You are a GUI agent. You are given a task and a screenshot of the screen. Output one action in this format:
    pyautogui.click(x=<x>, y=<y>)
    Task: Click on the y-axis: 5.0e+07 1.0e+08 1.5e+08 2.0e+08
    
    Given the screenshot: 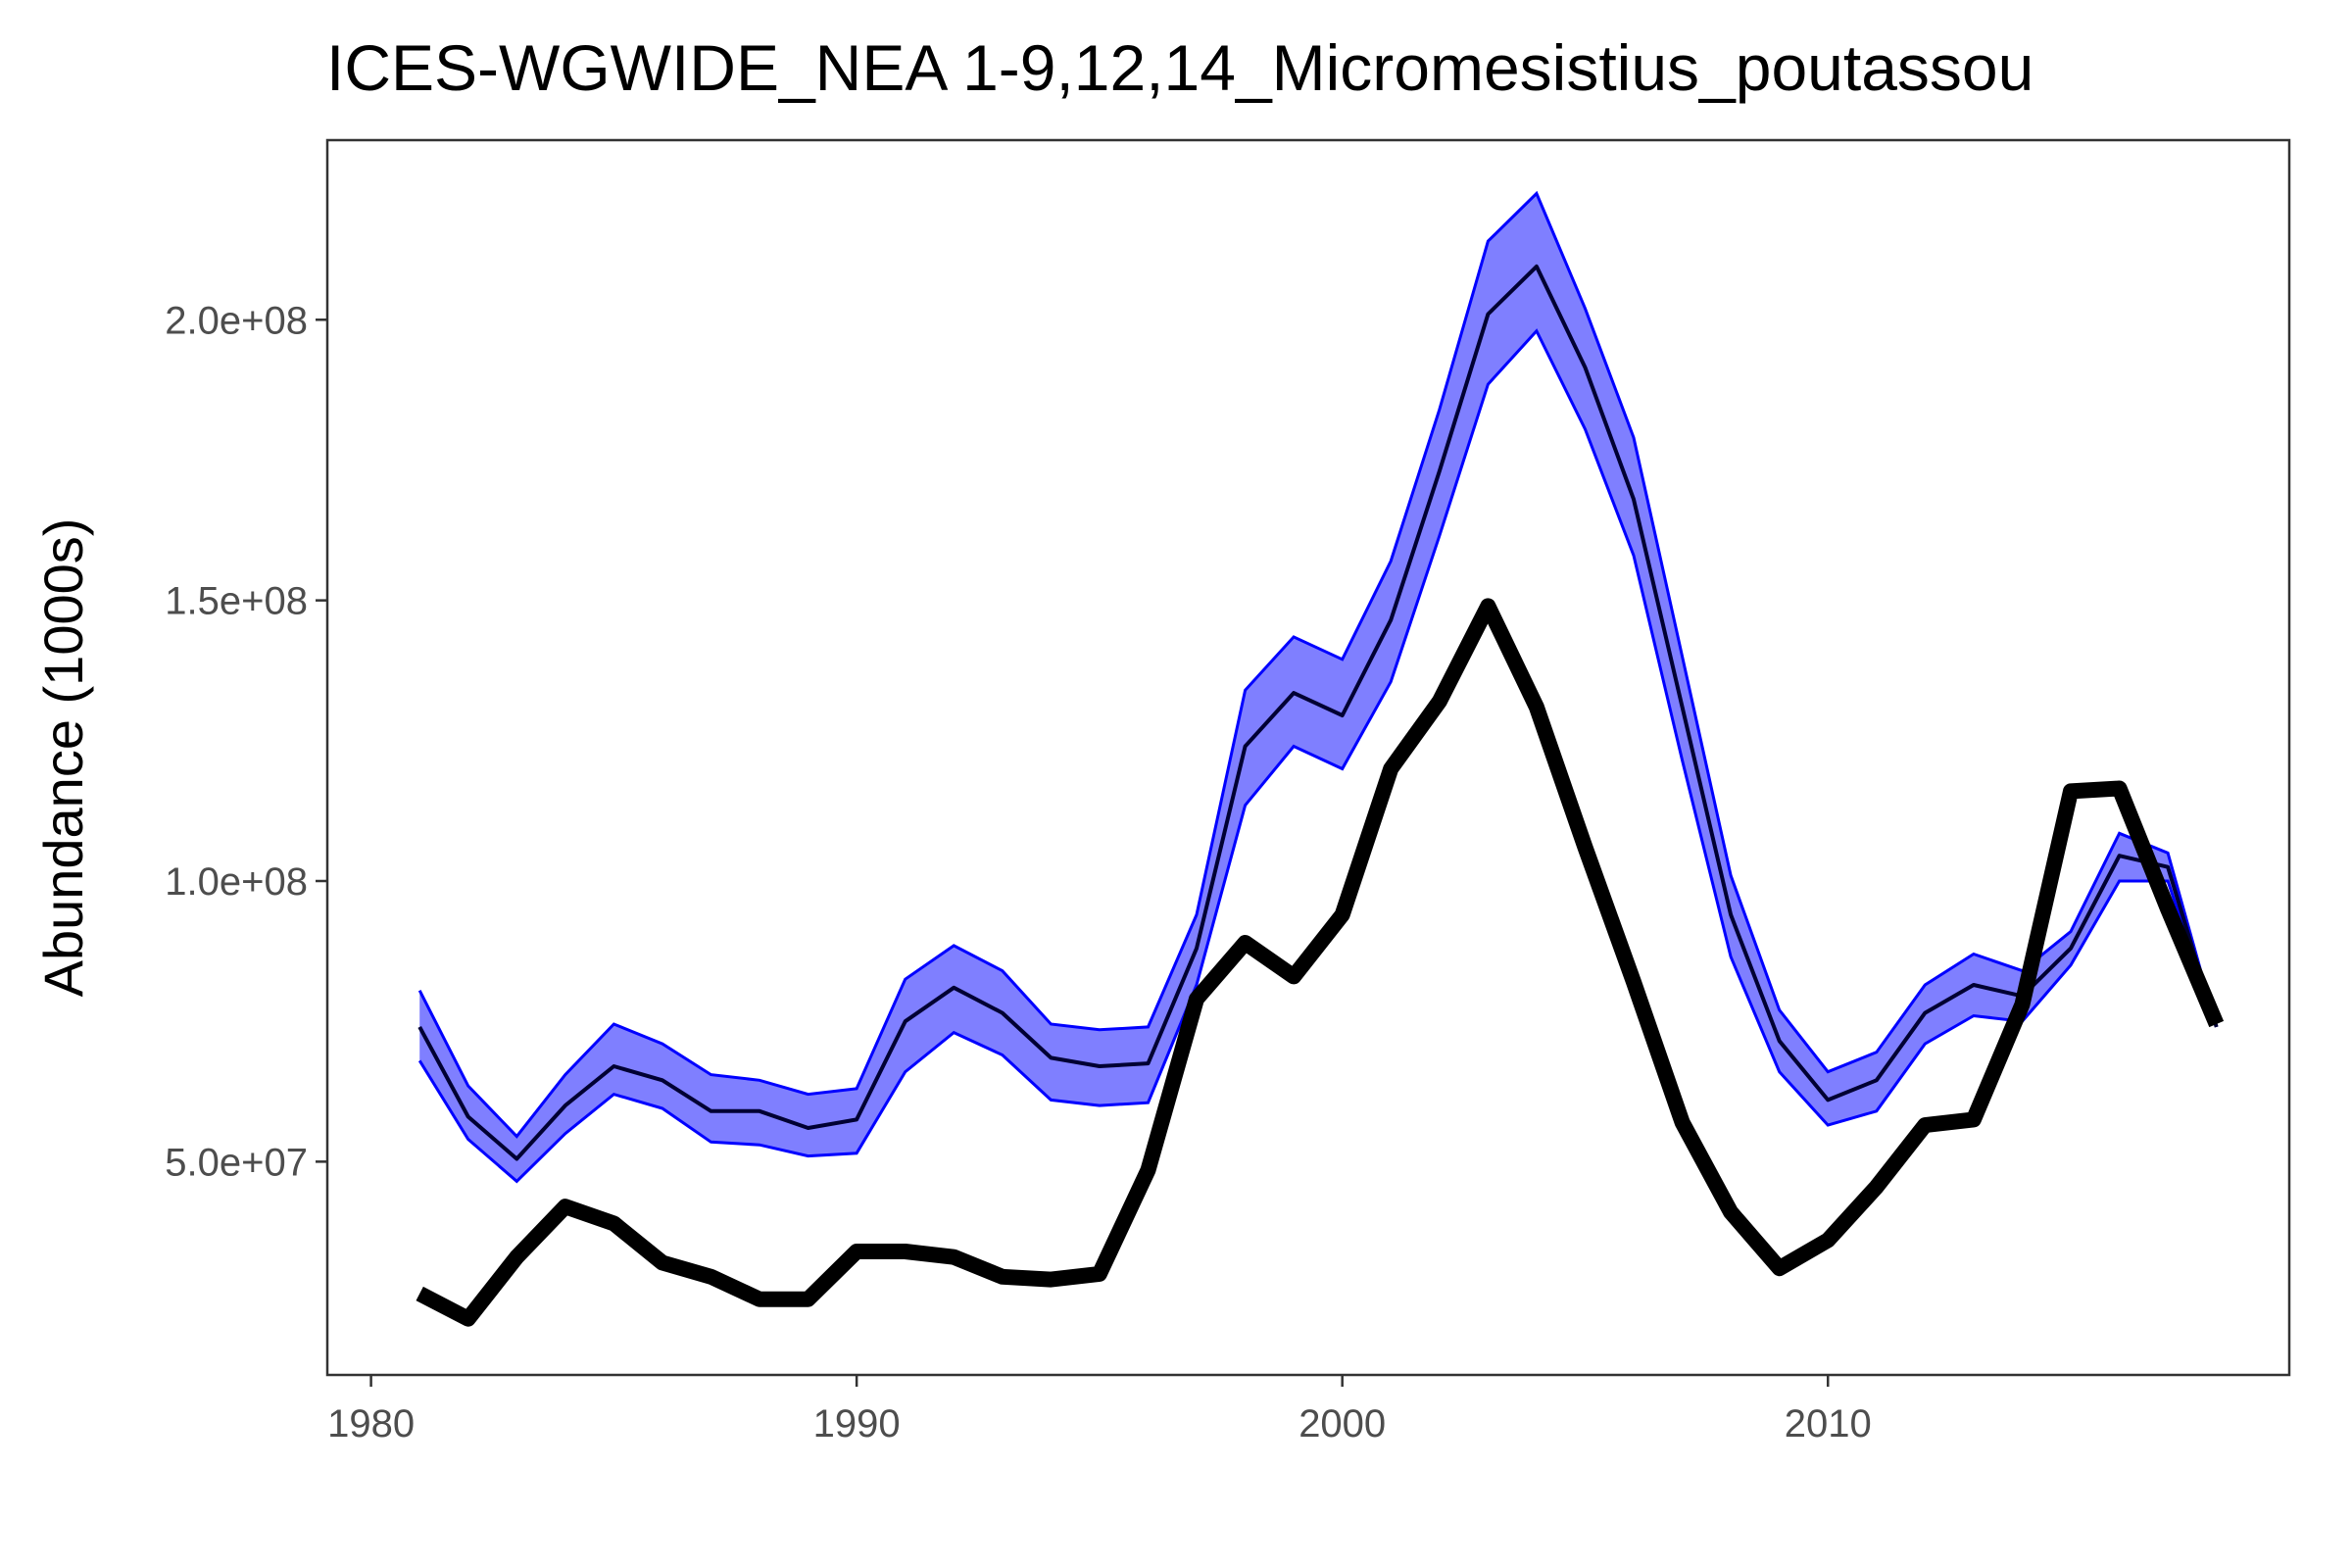 What is the action you would take?
    pyautogui.click(x=246, y=741)
    